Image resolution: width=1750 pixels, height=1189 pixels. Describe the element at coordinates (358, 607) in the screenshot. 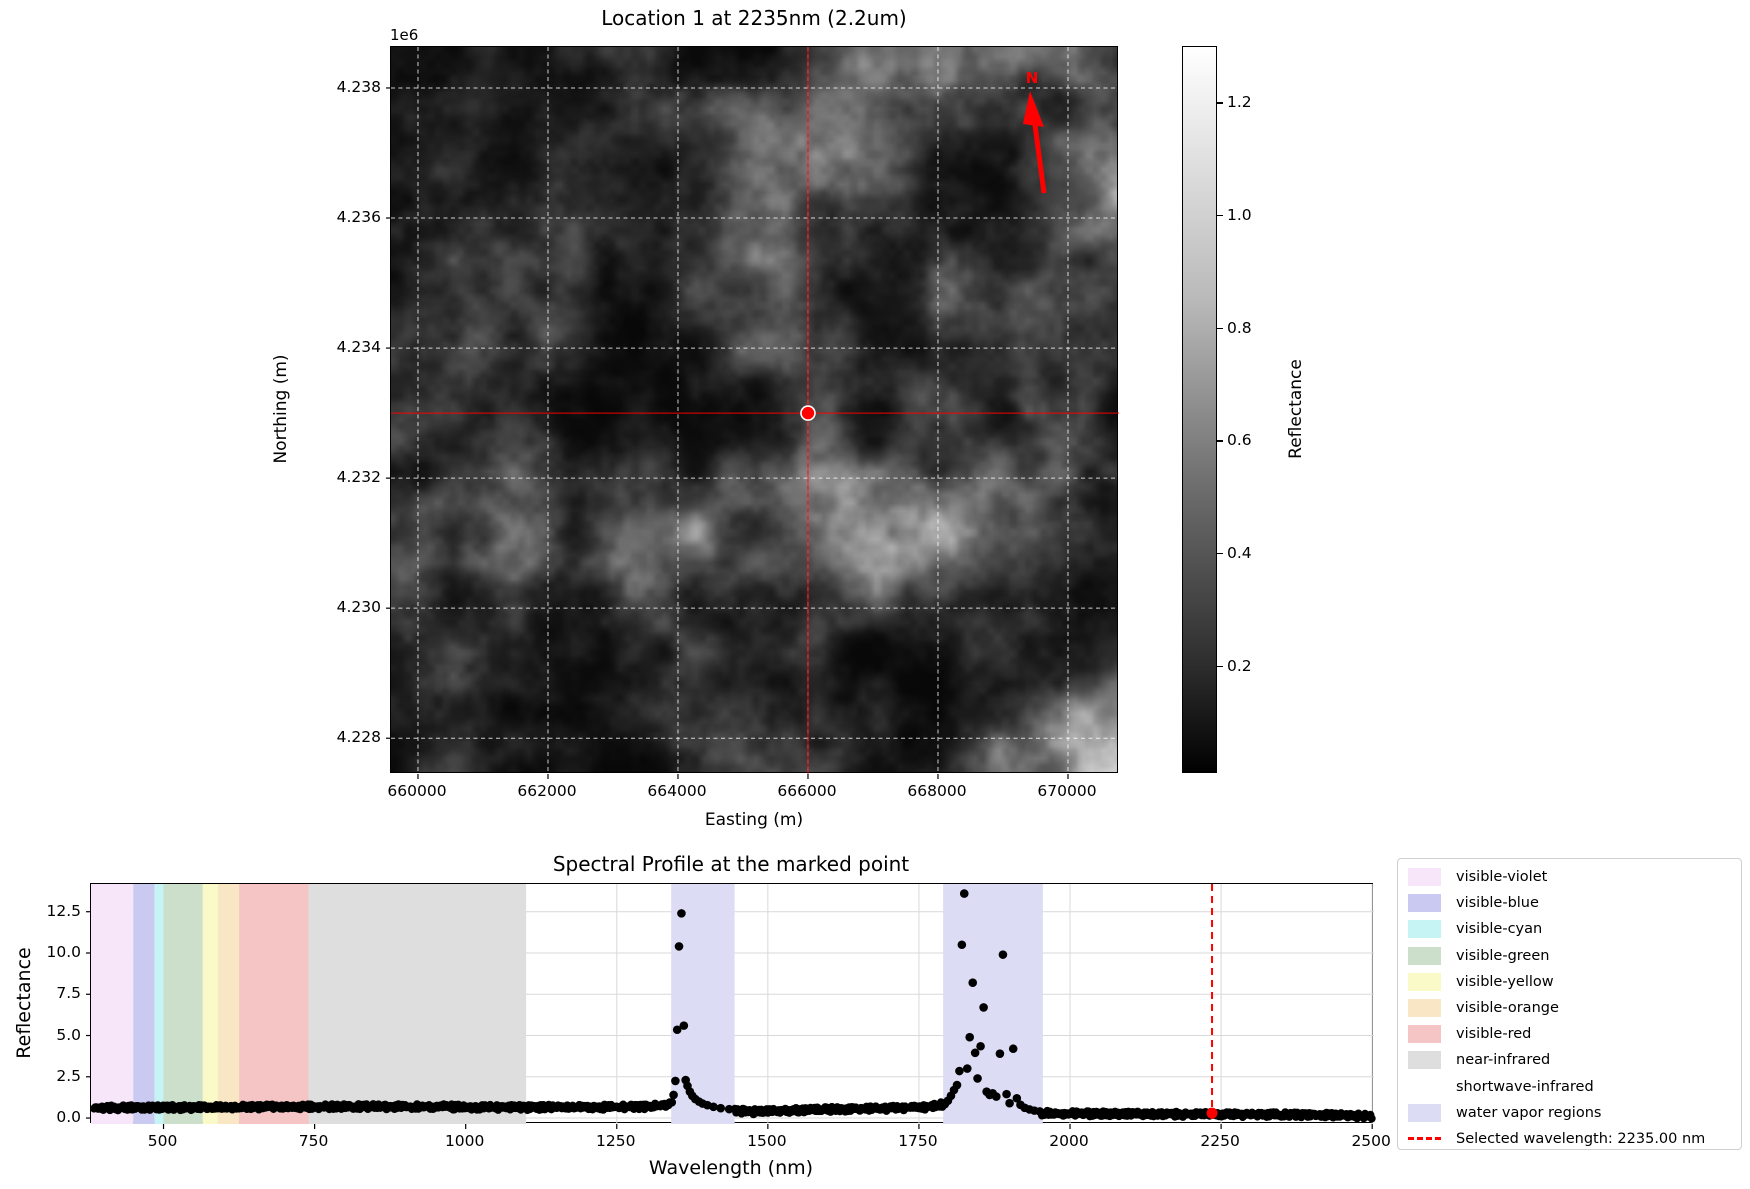

I see `map-y-tick-label: 4.230` at that location.